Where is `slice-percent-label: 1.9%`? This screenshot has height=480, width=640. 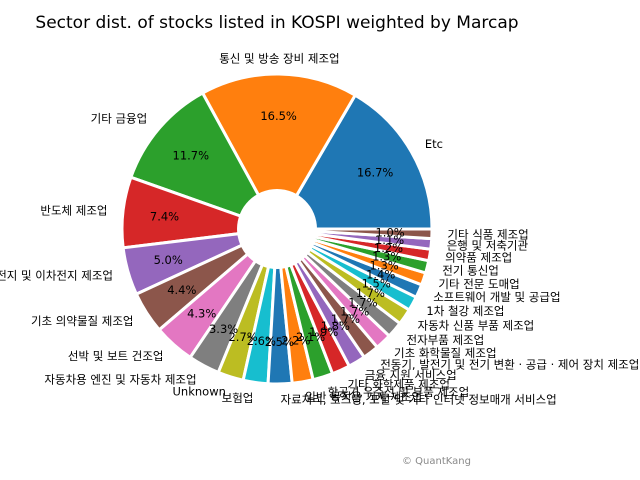
slice-percent-label: 1.9% is located at coordinates (323, 332).